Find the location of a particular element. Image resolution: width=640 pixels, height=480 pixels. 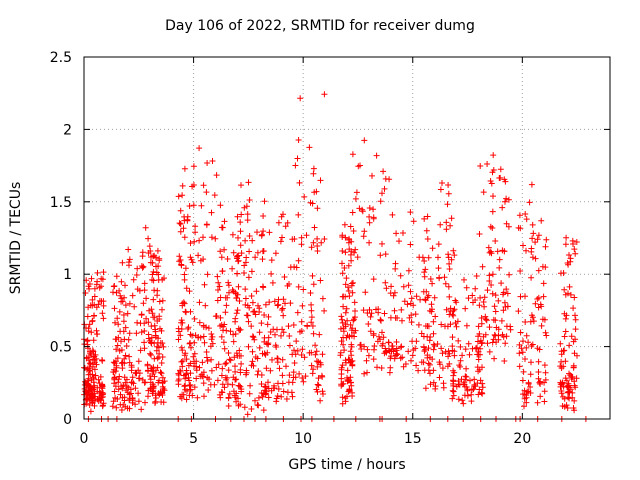

y-tick-label: 1.5 is located at coordinates (61, 203).